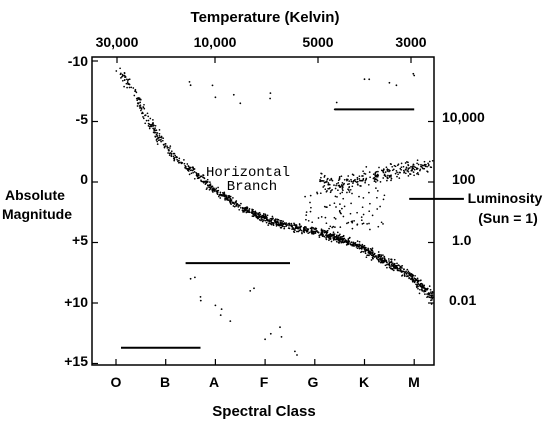 The image size is (552, 425). I want to click on right-tick-label: 100, so click(464, 179).